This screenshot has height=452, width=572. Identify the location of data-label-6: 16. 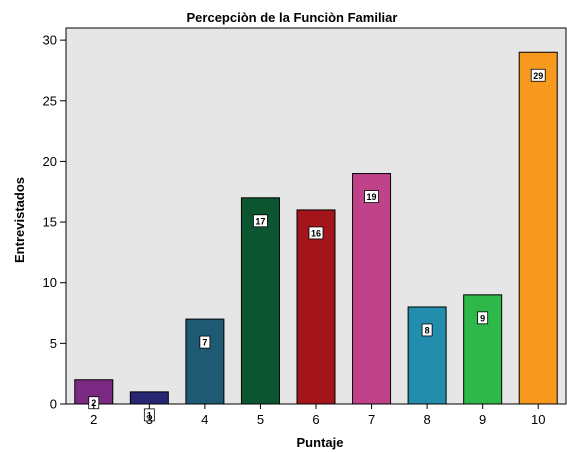
(316, 233).